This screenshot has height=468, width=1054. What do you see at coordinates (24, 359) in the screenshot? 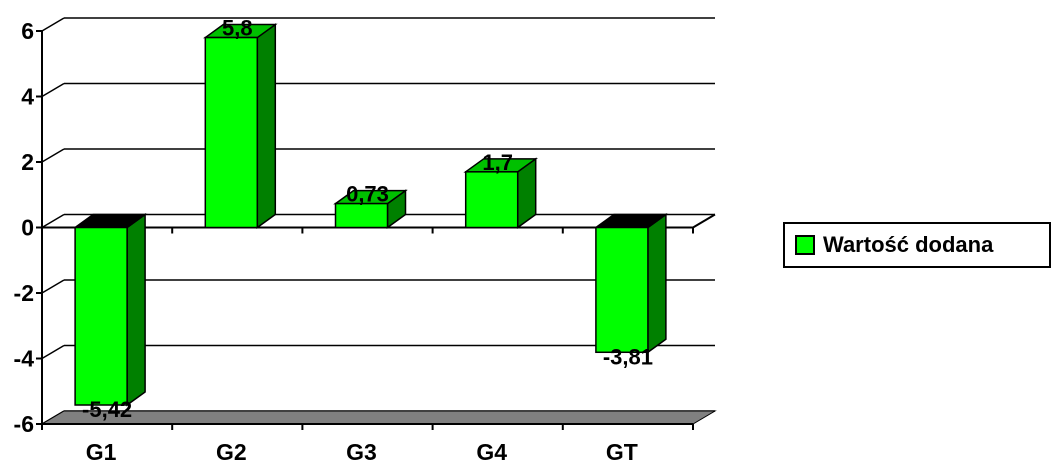
I see `y-tick-label: -4` at bounding box center [24, 359].